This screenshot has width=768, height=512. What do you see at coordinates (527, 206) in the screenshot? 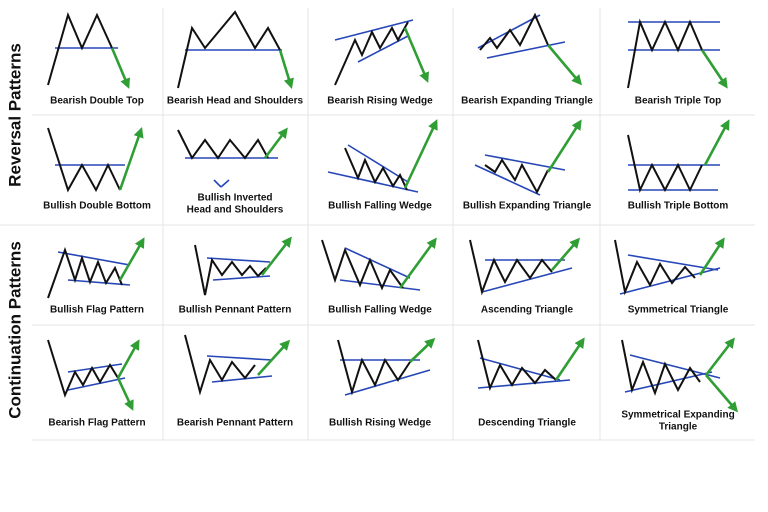
I see `pattern-title: Bullish Expanding Triangle` at bounding box center [527, 206].